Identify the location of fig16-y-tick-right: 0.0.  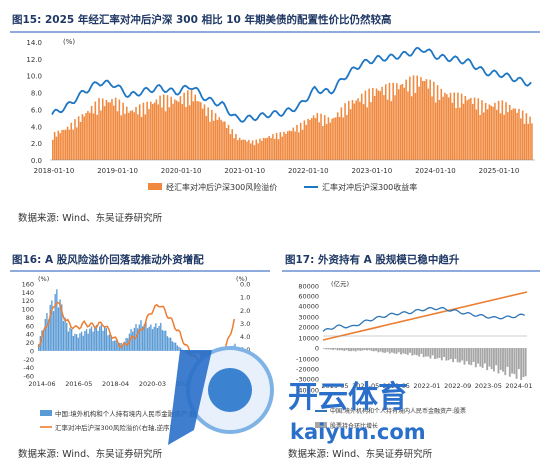
(245, 285).